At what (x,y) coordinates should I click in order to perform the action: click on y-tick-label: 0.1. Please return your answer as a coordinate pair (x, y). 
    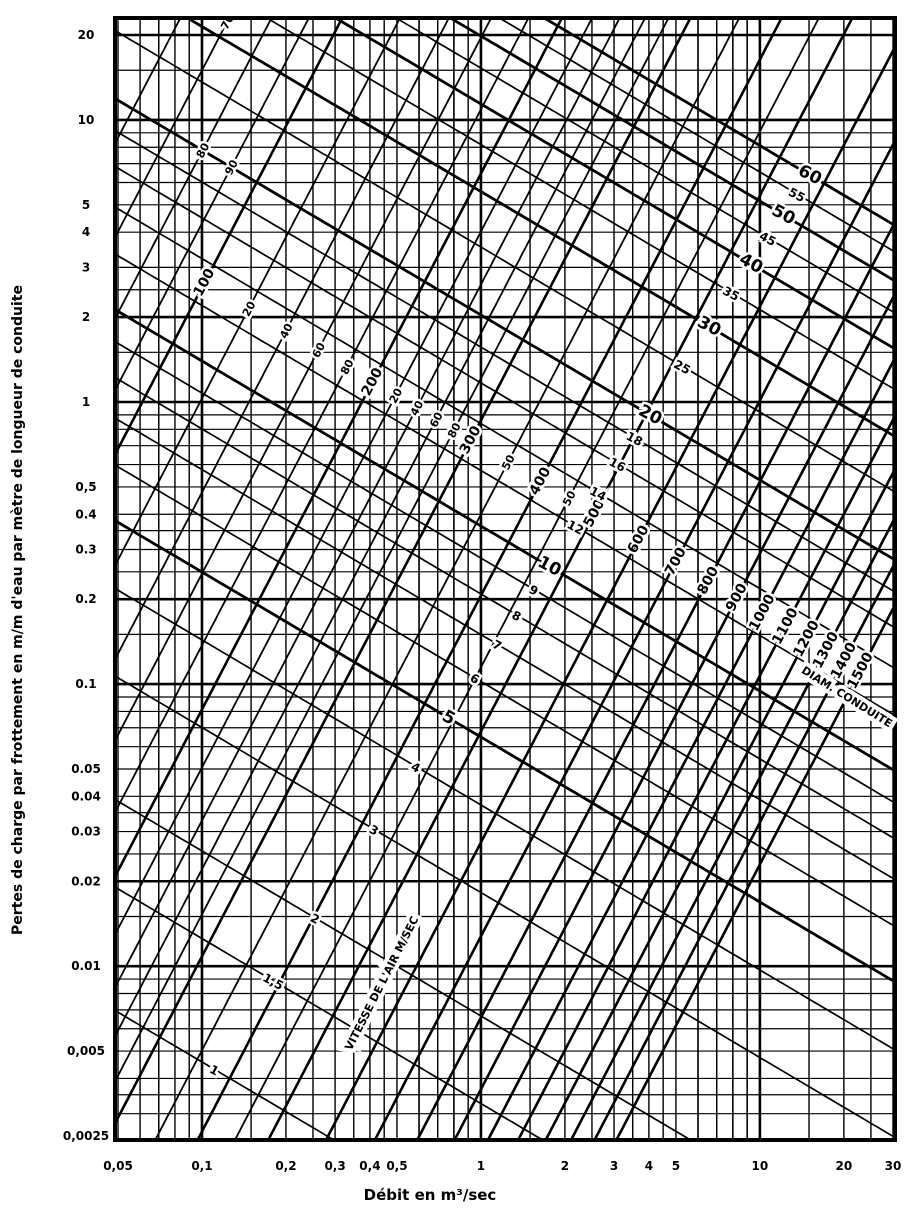
    Looking at the image, I should click on (85, 684).